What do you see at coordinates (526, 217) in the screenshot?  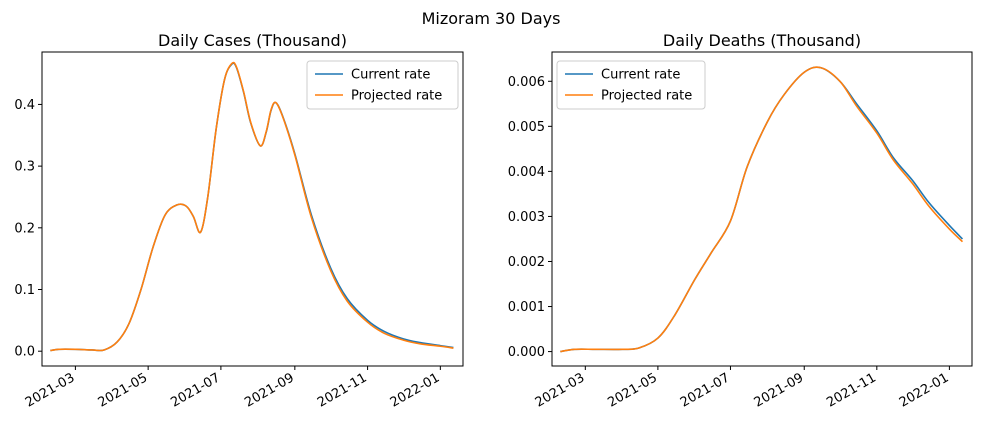 I see `y-tick-label: 0.003` at bounding box center [526, 217].